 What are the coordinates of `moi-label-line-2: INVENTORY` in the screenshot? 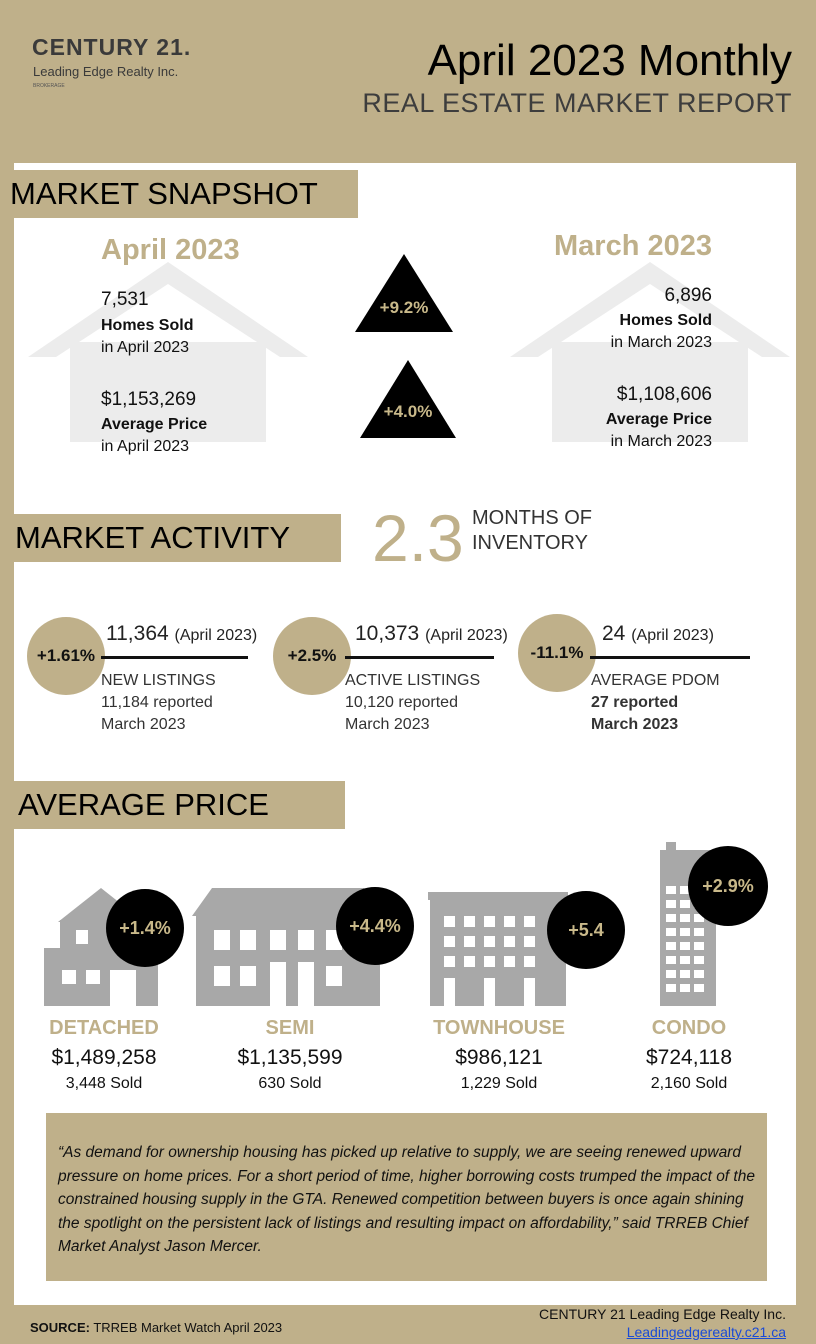 It's located at (530, 543).